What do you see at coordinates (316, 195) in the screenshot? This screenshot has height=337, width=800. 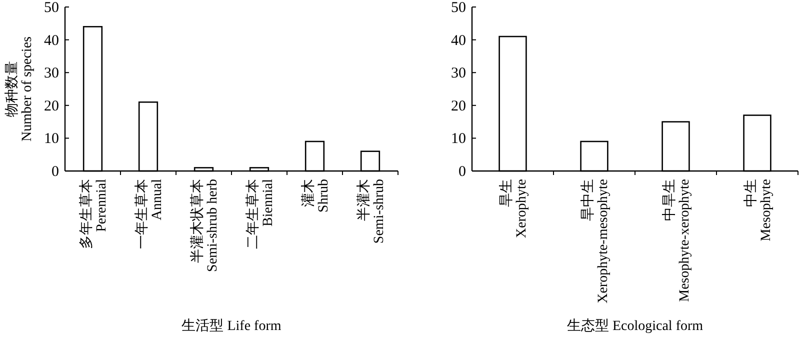 I see `x-tick-label: 灌木 Shrub` at bounding box center [316, 195].